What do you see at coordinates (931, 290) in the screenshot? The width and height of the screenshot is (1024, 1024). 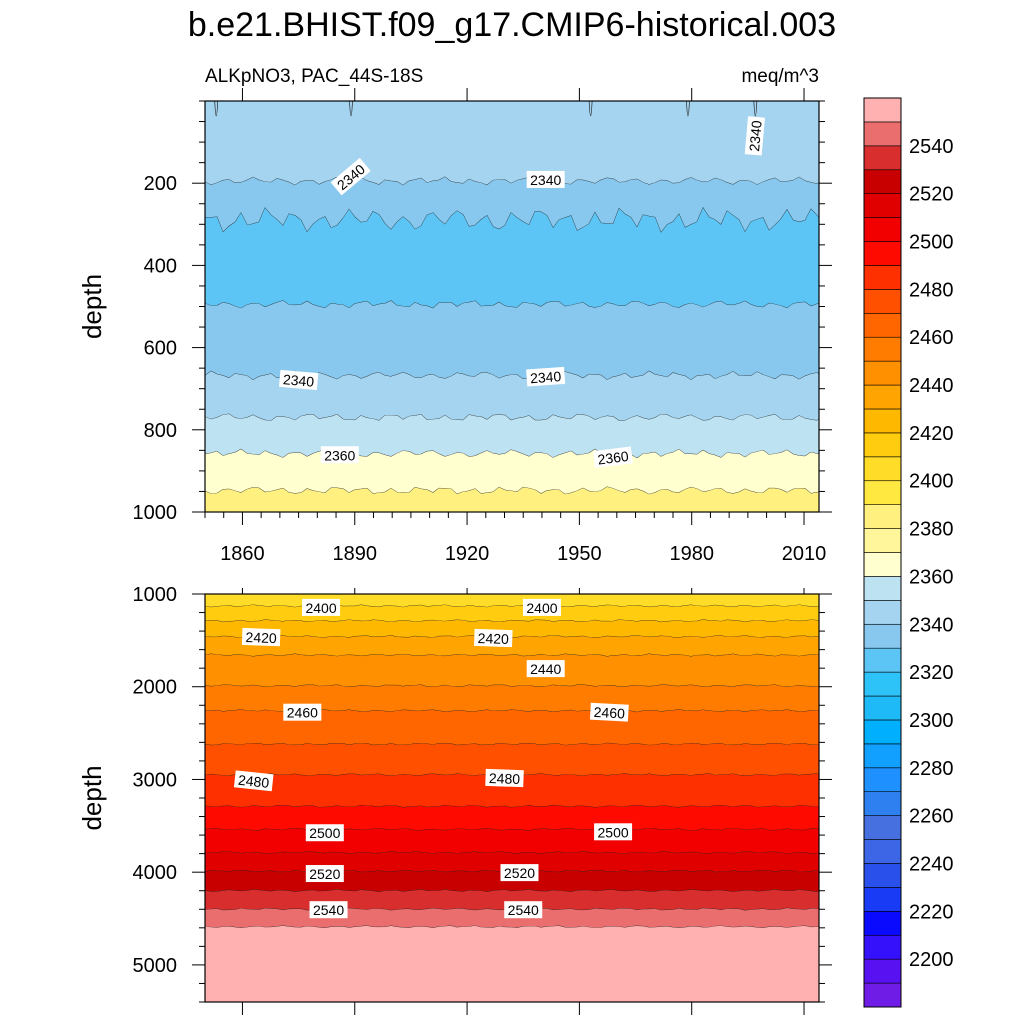 I see `colorbar-label: 2480` at bounding box center [931, 290].